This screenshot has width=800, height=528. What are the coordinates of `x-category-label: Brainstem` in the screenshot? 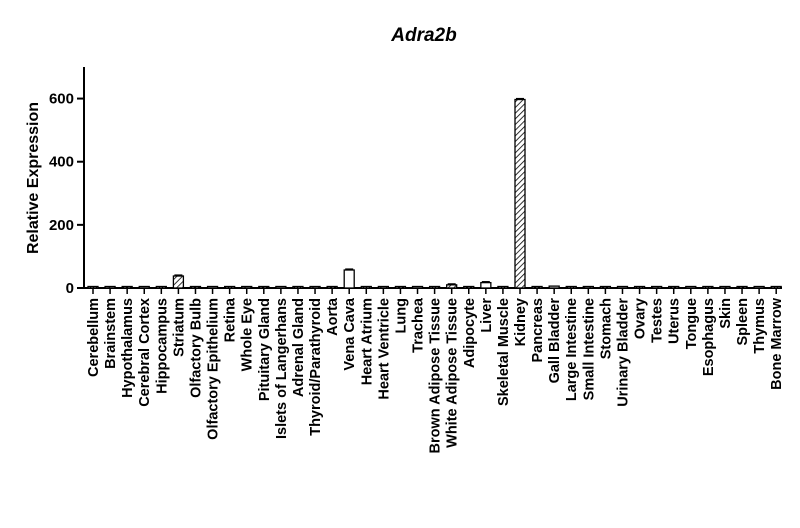 It's located at (111, 333).